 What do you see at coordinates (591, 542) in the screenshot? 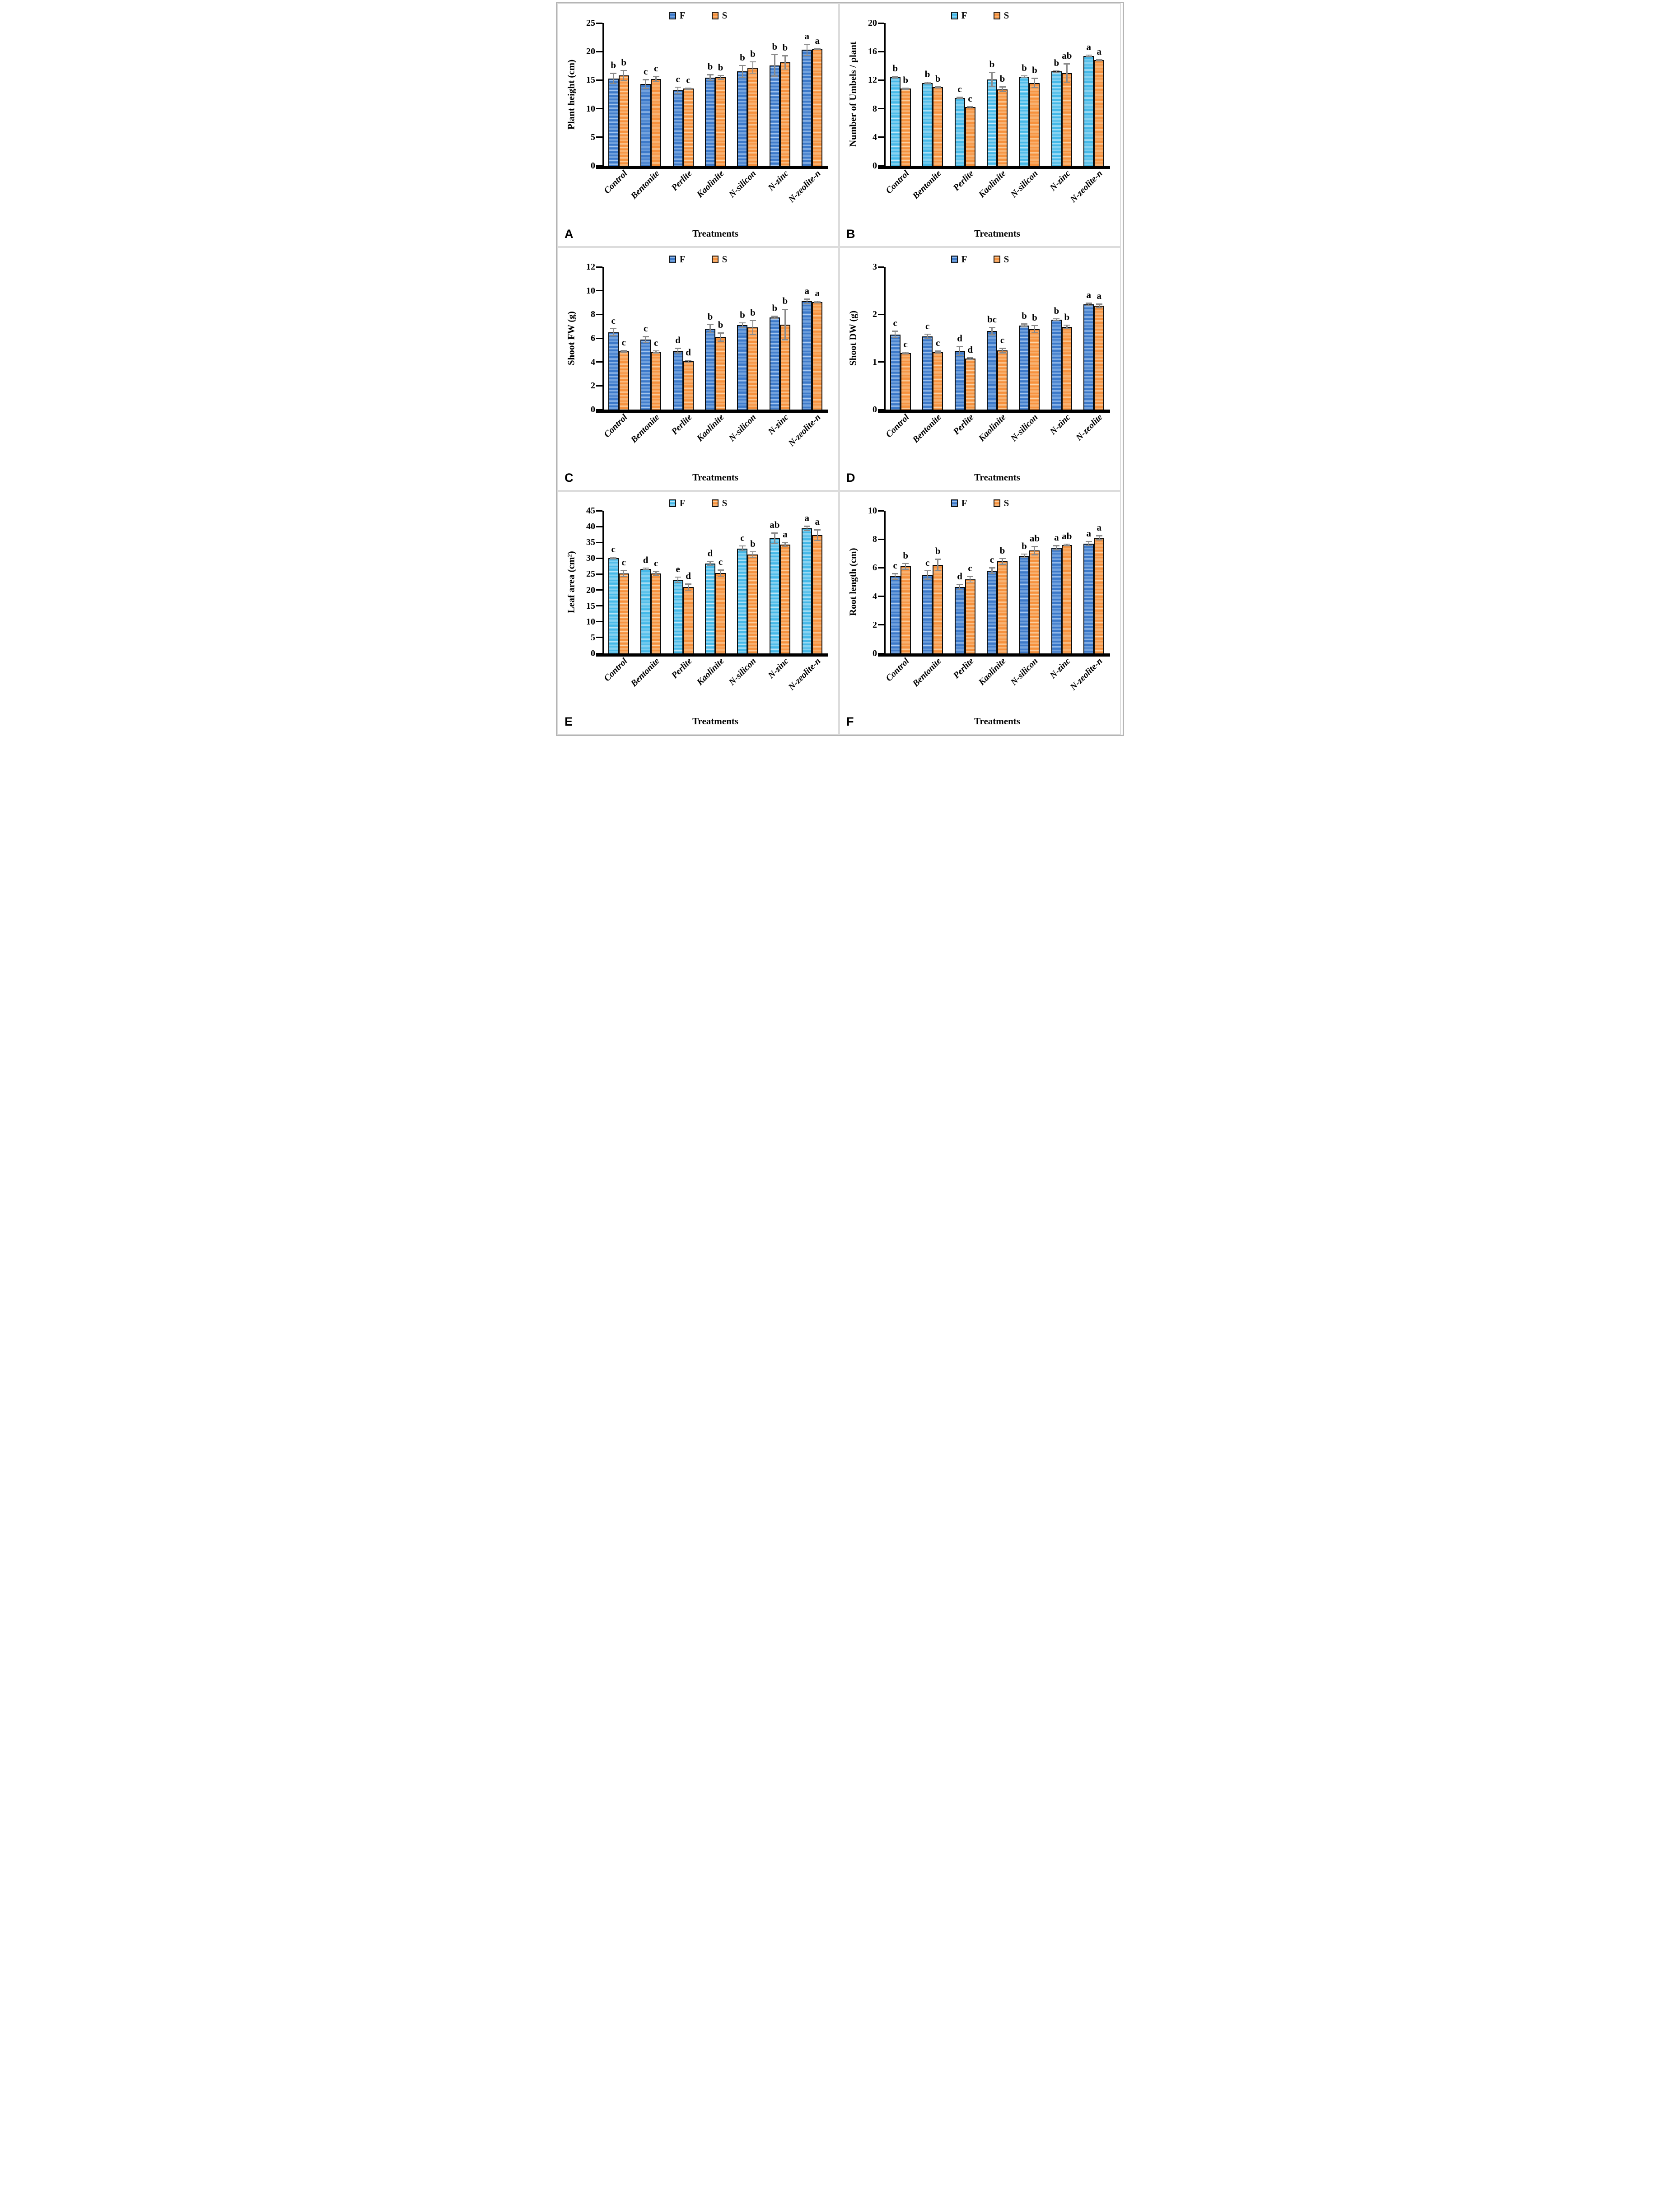
I see `y-tick-label: 35` at bounding box center [591, 542].